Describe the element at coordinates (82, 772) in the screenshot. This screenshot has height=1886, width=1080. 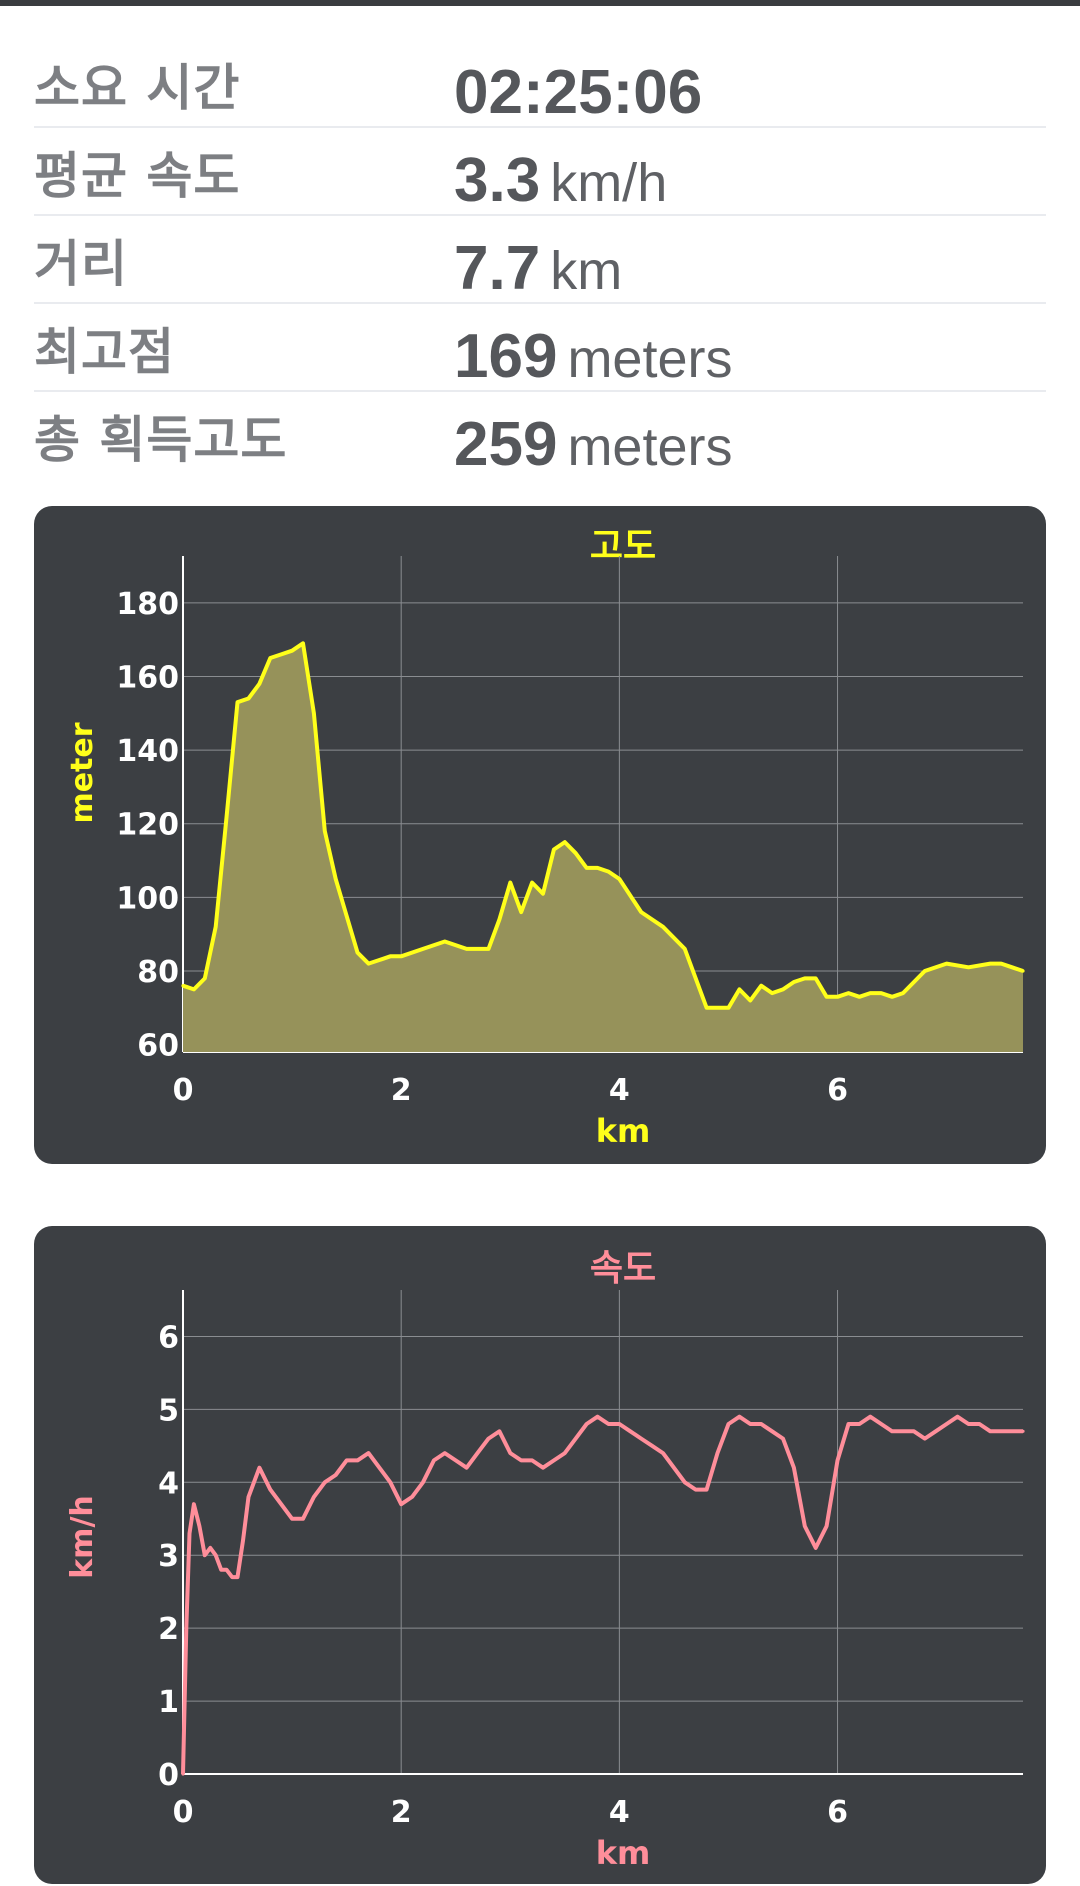
I see `y-axis-label: meter` at that location.